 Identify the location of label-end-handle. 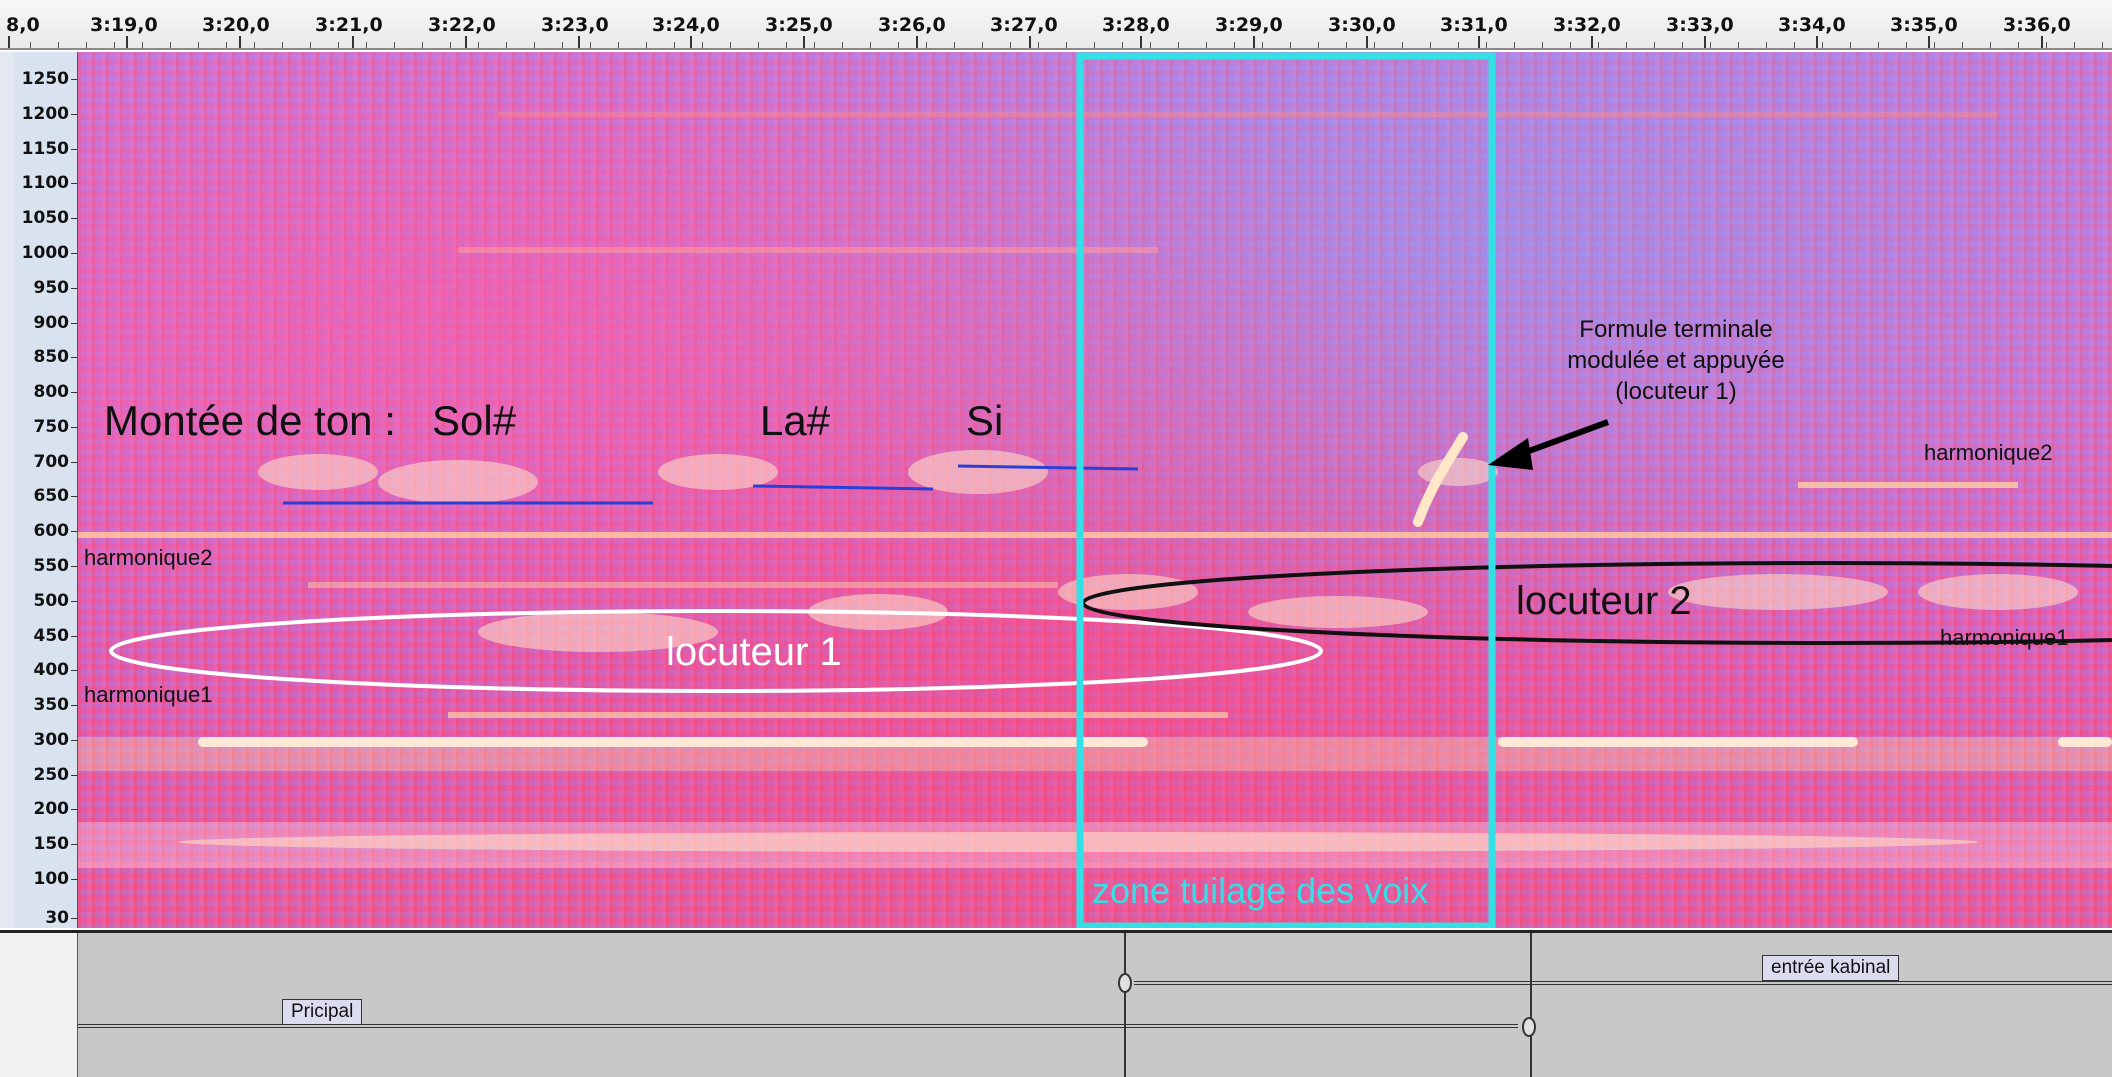
(1529, 1027).